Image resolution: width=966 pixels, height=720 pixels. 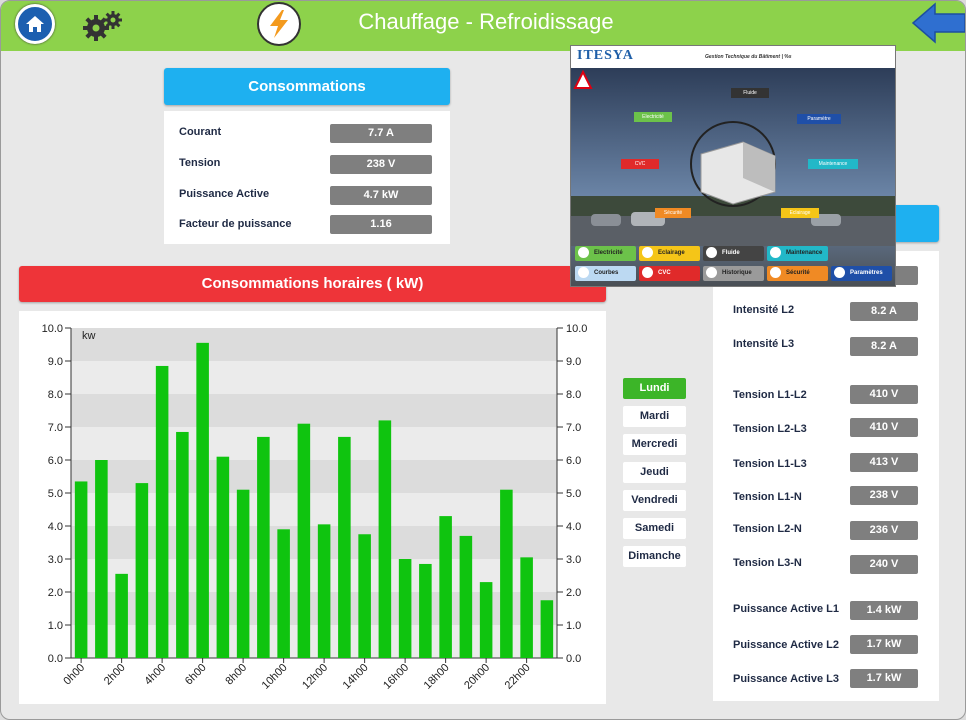 What do you see at coordinates (55, 527) in the screenshot?
I see `y-tick-label-left: 4.0` at bounding box center [55, 527].